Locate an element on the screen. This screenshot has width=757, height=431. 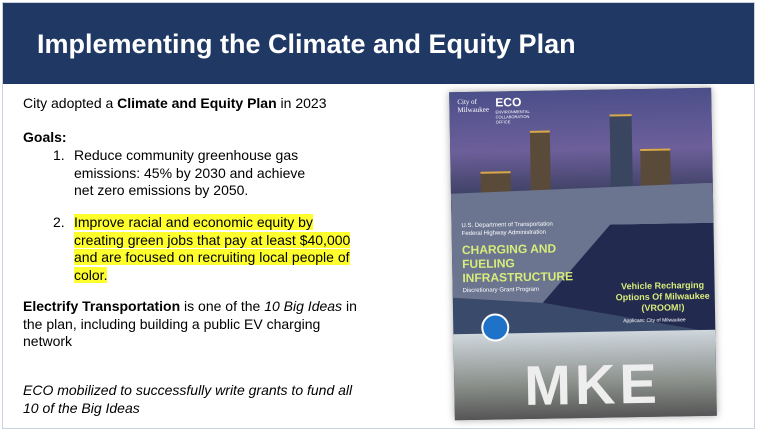
goals-label: Goals: is located at coordinates (45, 137).